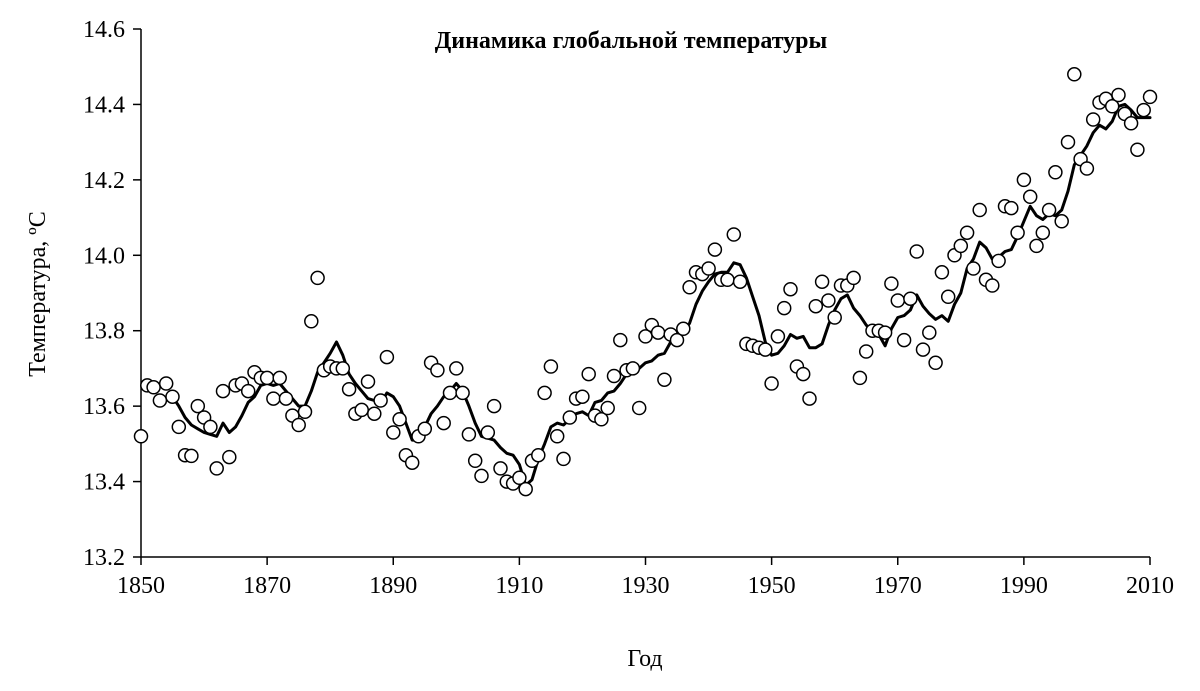 The image size is (1200, 691). What do you see at coordinates (104, 181) in the screenshot?
I see `y-tick-label: 14.2` at bounding box center [104, 181].